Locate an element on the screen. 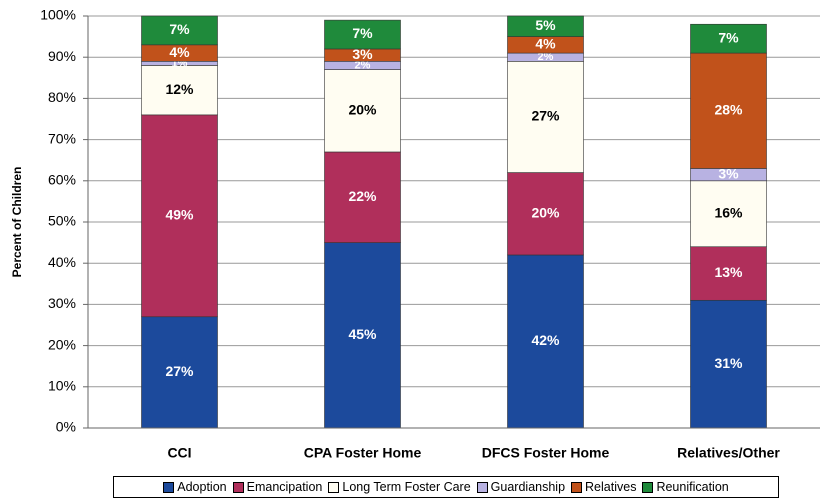 The image size is (823, 501). x-tick-label: CCI is located at coordinates (179, 453).